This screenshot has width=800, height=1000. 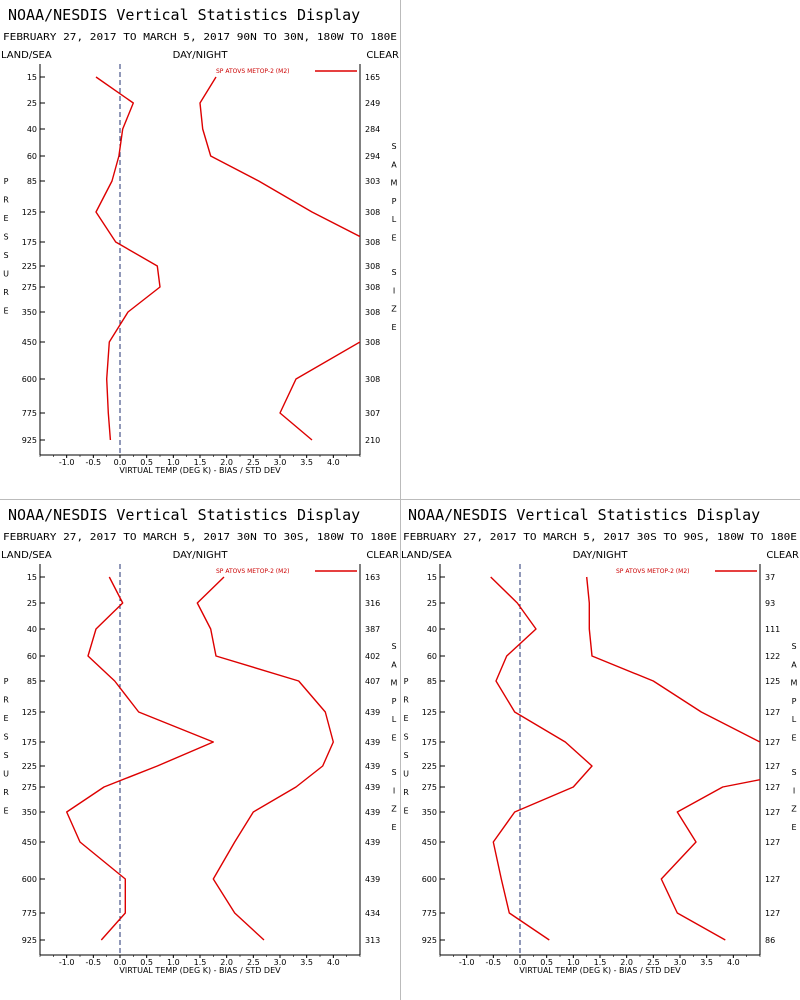 I want to click on sample-axis-letter: P, so click(x=394, y=701).